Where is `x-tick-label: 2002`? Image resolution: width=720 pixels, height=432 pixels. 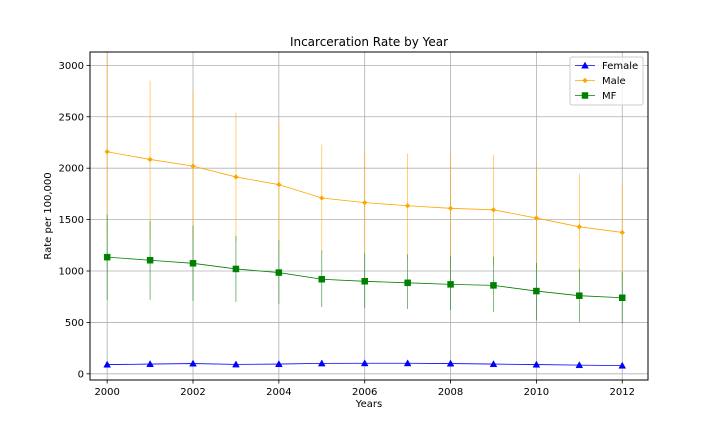
x-tick-label: 2002 is located at coordinates (192, 392).